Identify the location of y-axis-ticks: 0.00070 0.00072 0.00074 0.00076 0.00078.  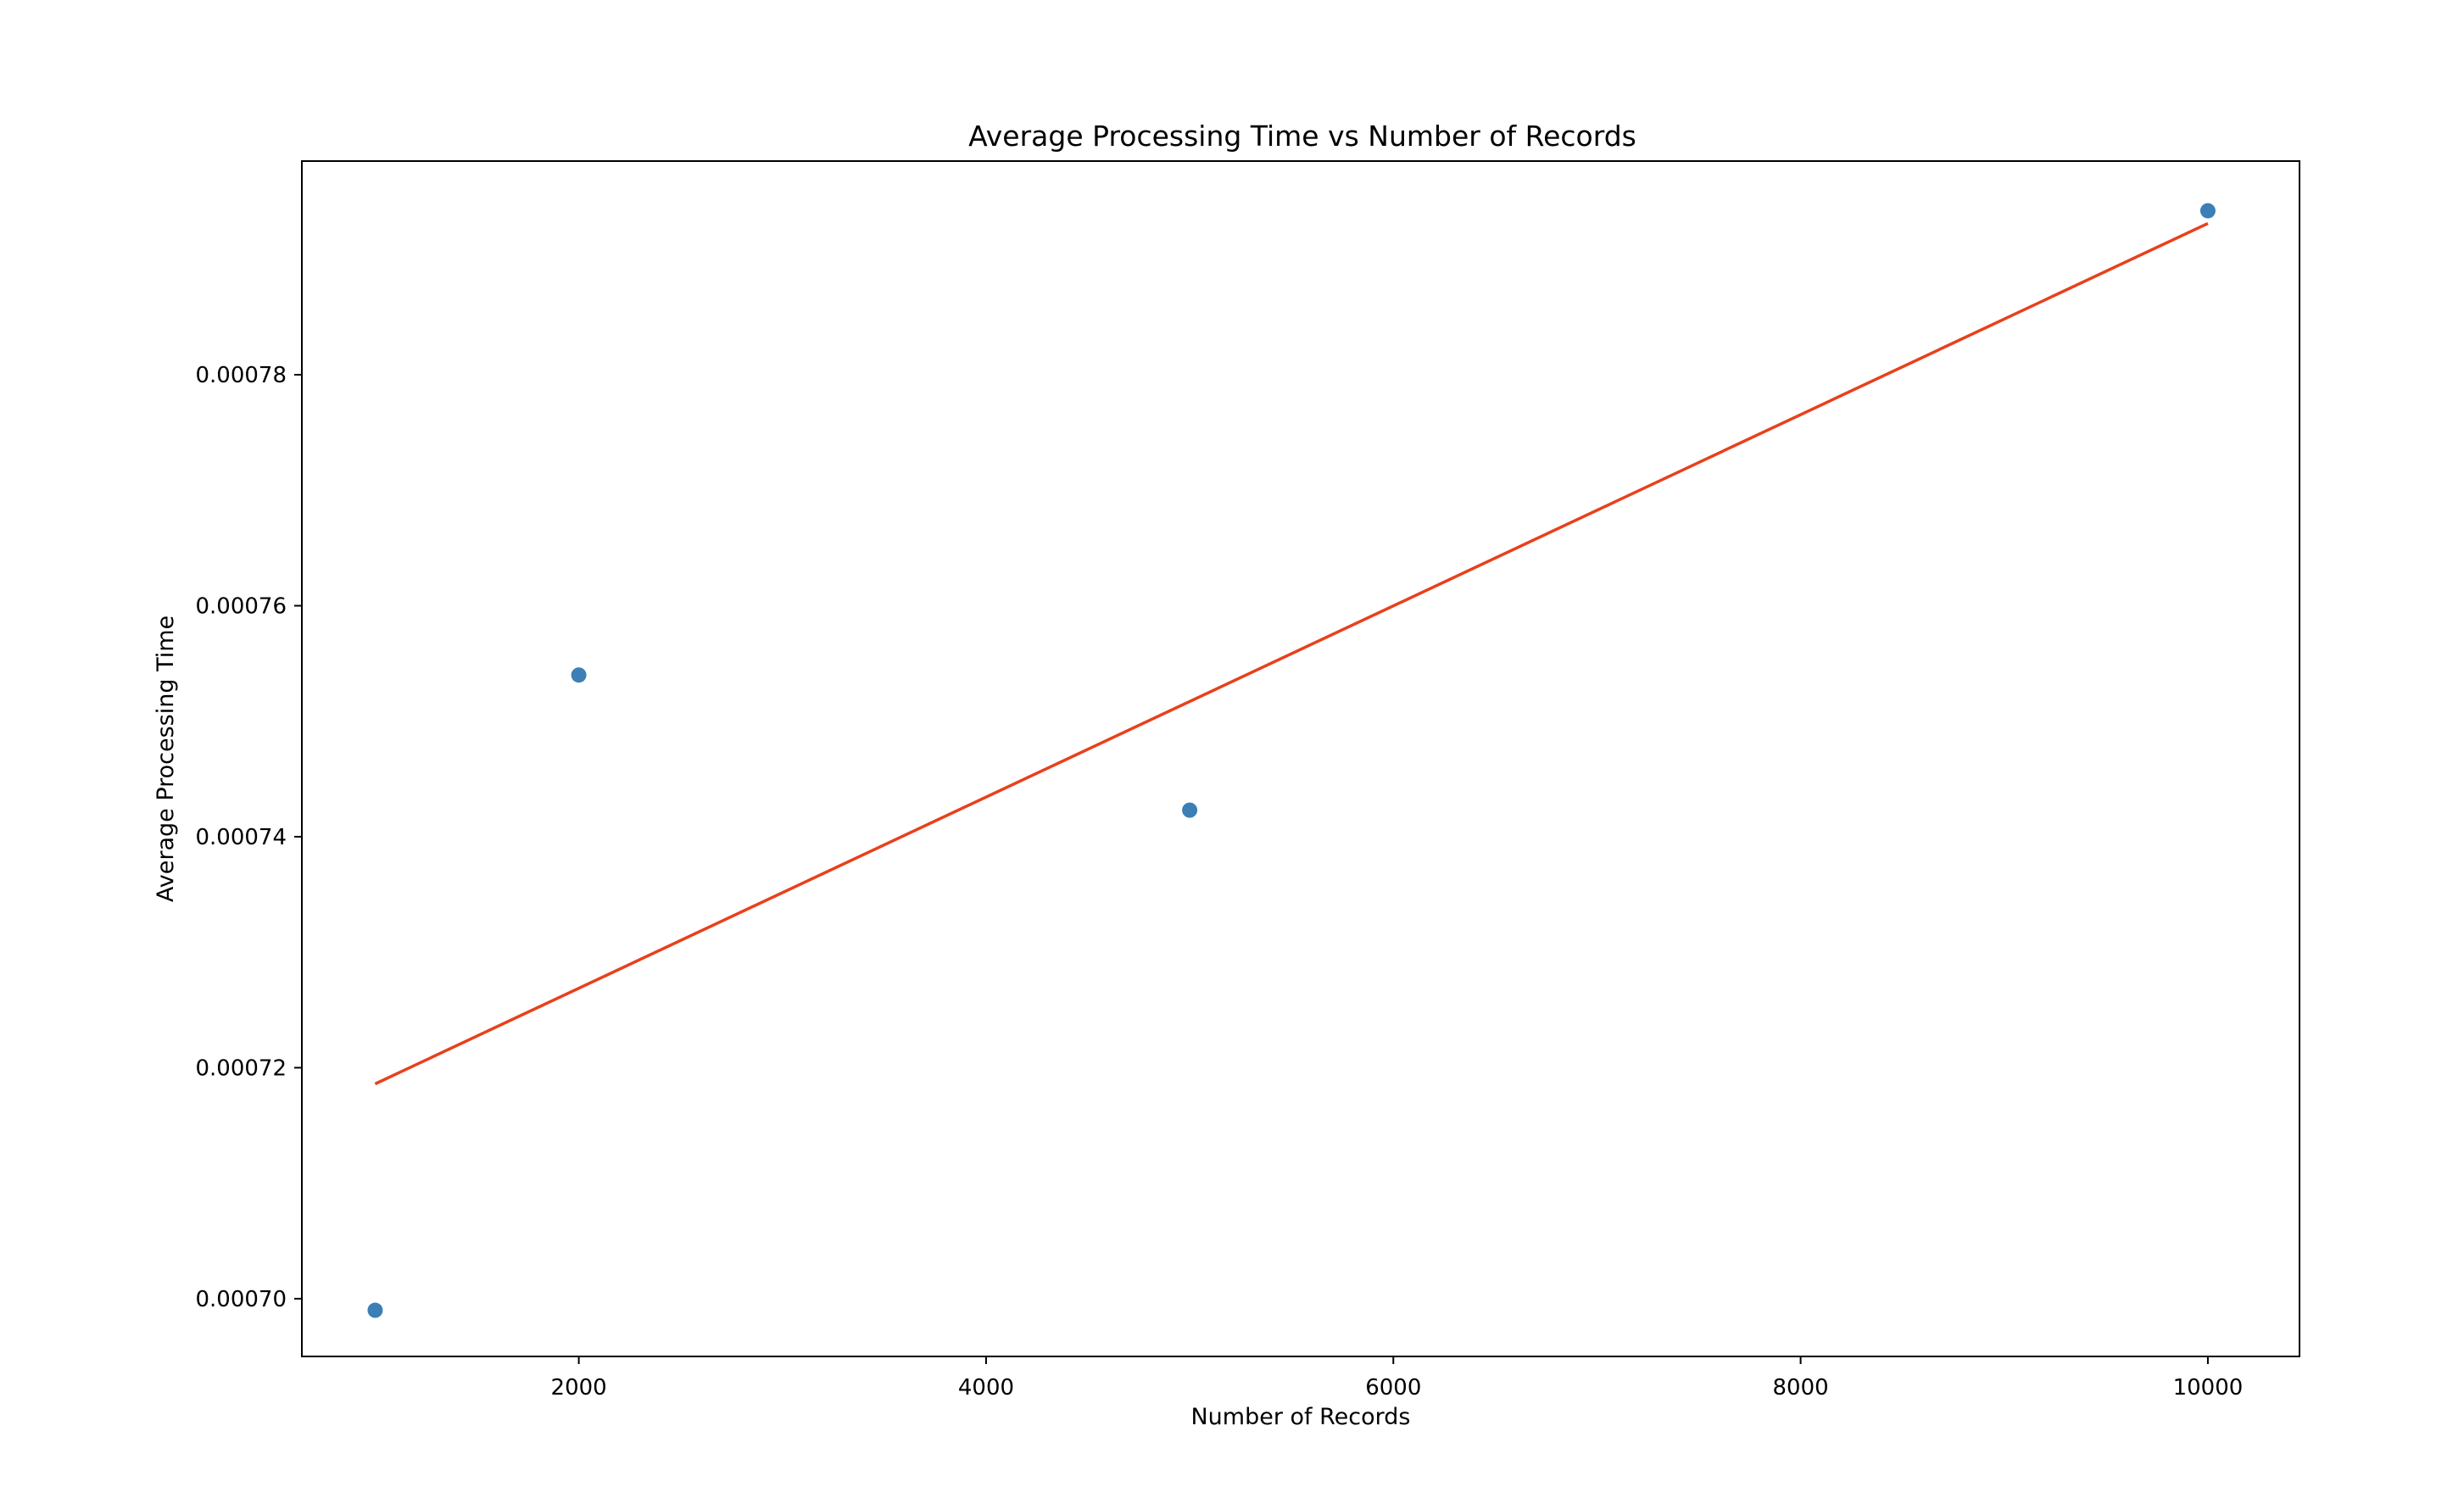
(248, 838).